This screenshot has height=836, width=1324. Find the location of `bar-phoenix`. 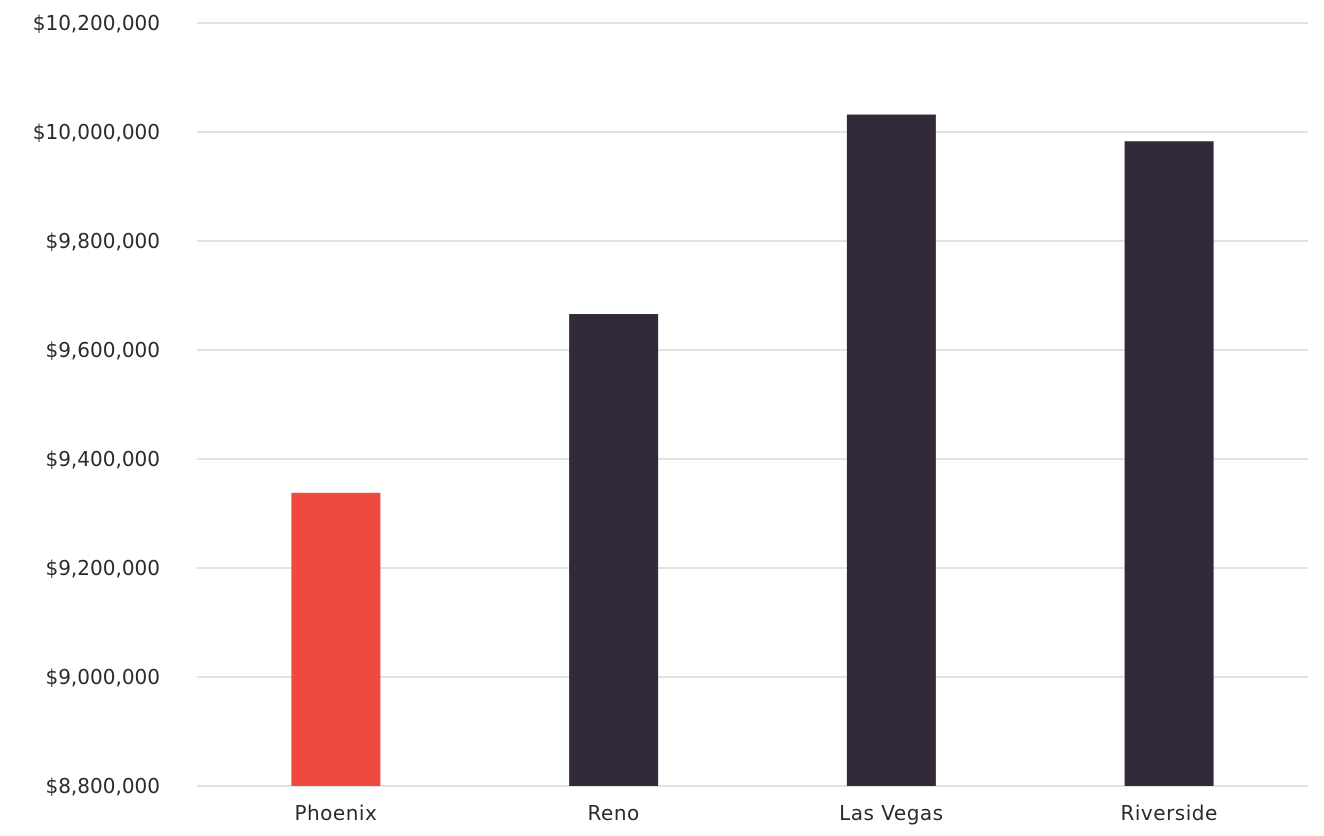

bar-phoenix is located at coordinates (336, 639).